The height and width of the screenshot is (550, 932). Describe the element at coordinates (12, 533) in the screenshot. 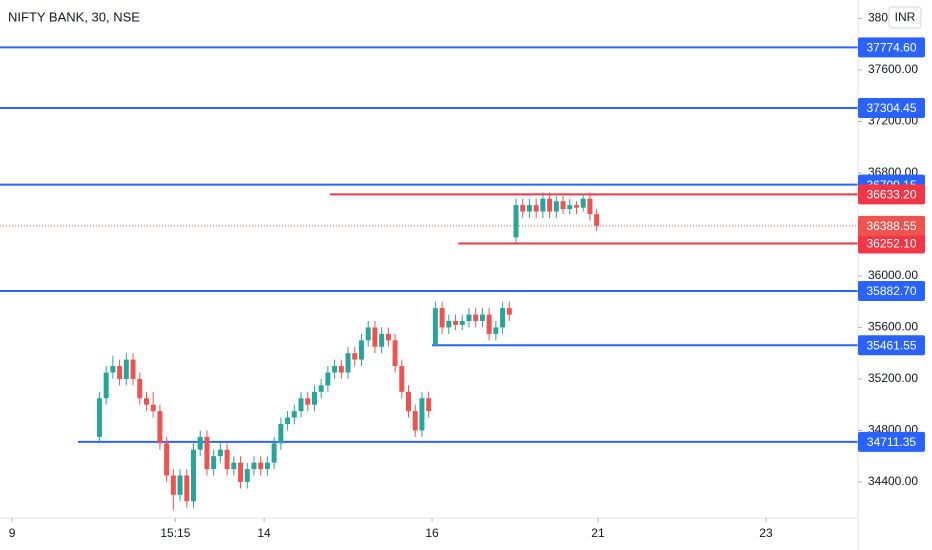

I see `x-tick-label: 9` at that location.